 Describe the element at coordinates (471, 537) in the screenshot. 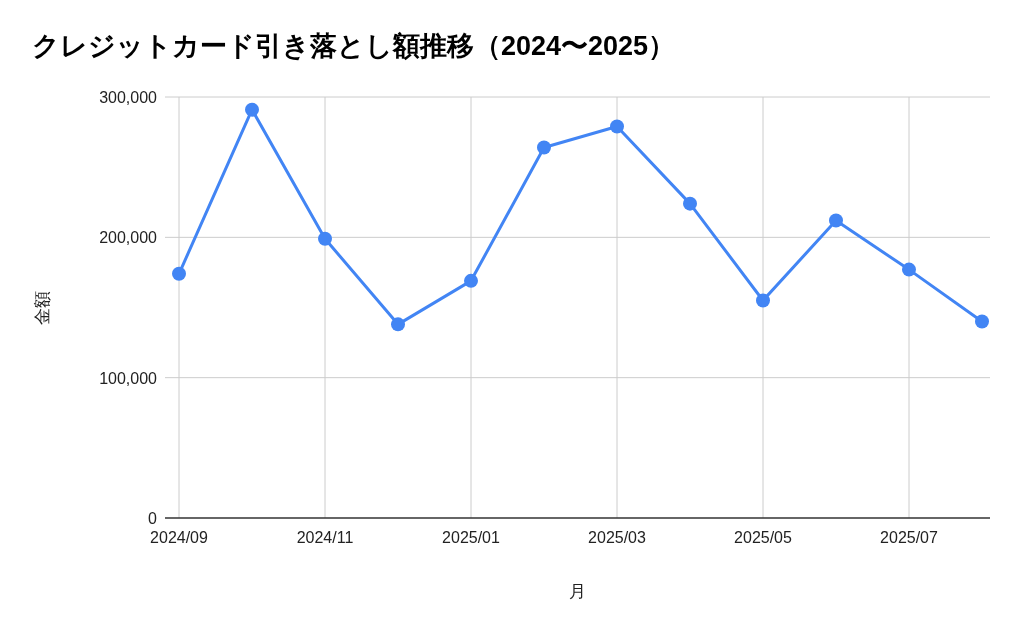

I see `x-tick-label: 2025/01` at that location.